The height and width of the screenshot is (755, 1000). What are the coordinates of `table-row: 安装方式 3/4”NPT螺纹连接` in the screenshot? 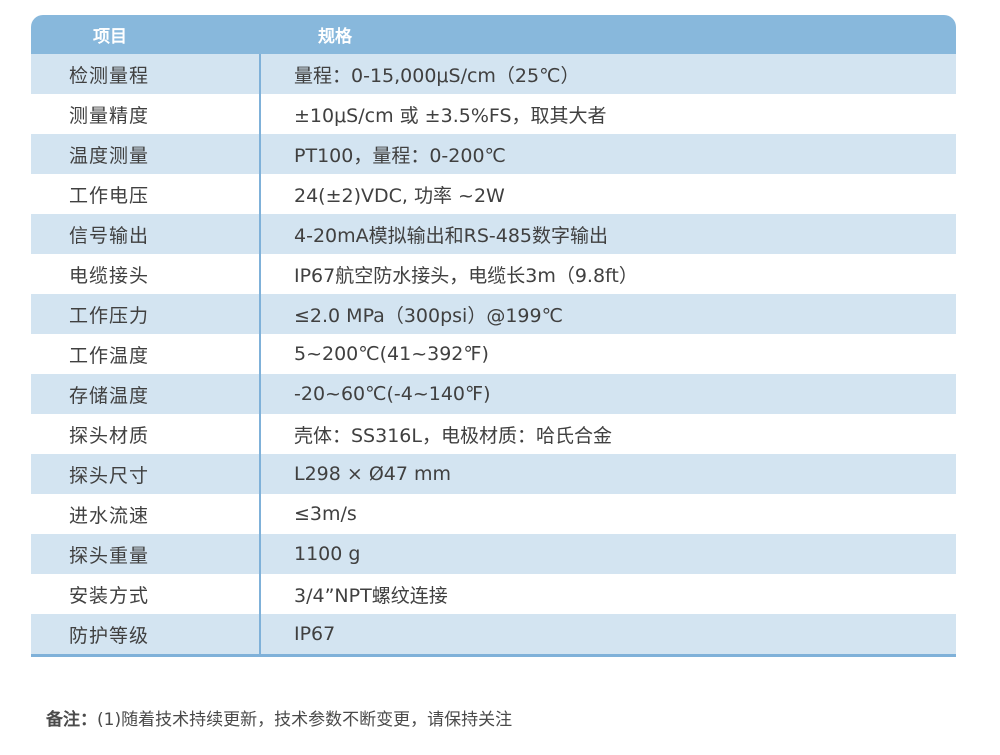 It's located at (493, 594).